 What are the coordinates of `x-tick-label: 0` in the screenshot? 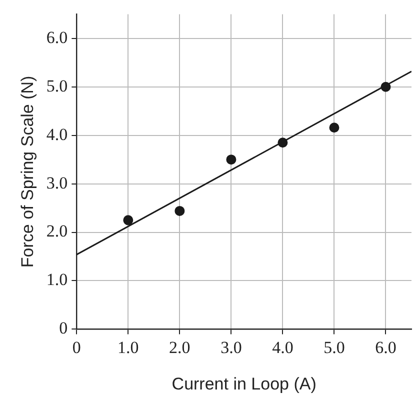 It's located at (76, 347).